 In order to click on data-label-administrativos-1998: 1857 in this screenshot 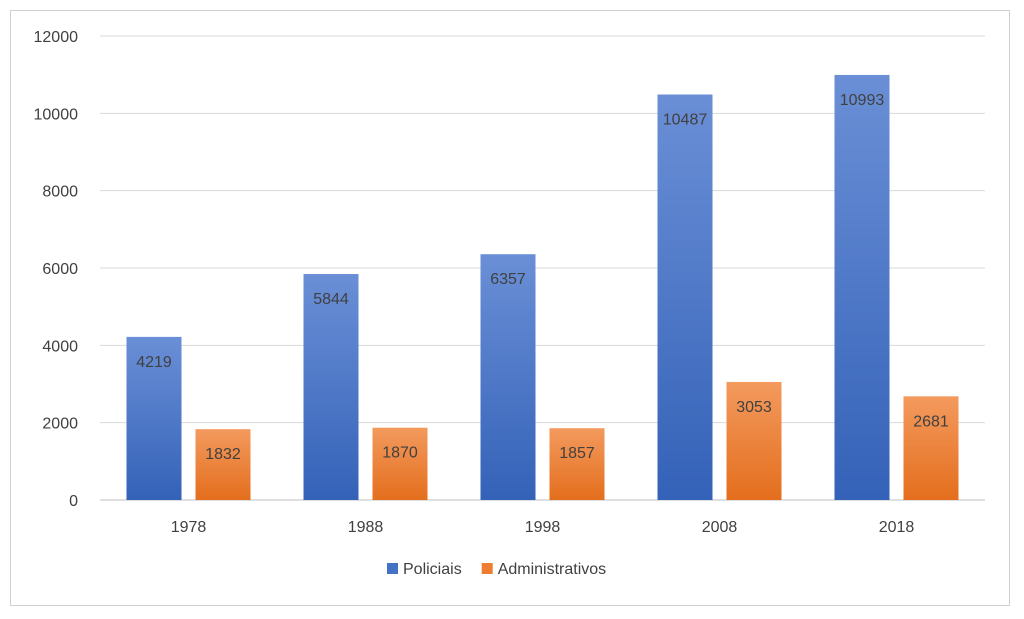, I will do `click(577, 453)`.